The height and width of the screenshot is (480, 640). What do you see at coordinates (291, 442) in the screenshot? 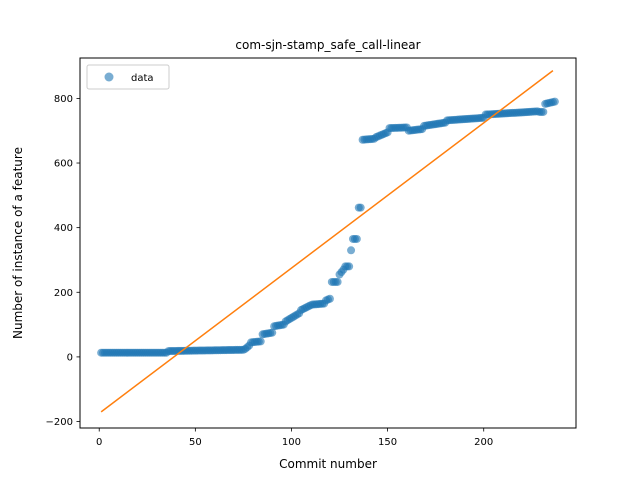
I see `x-tick-label: 100` at bounding box center [291, 442].